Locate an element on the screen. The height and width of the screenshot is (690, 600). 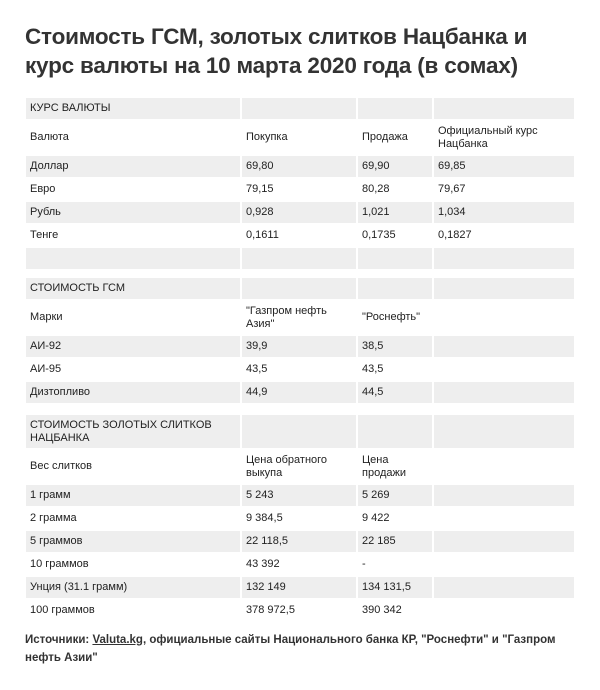
column-header: Покупка is located at coordinates (267, 137).